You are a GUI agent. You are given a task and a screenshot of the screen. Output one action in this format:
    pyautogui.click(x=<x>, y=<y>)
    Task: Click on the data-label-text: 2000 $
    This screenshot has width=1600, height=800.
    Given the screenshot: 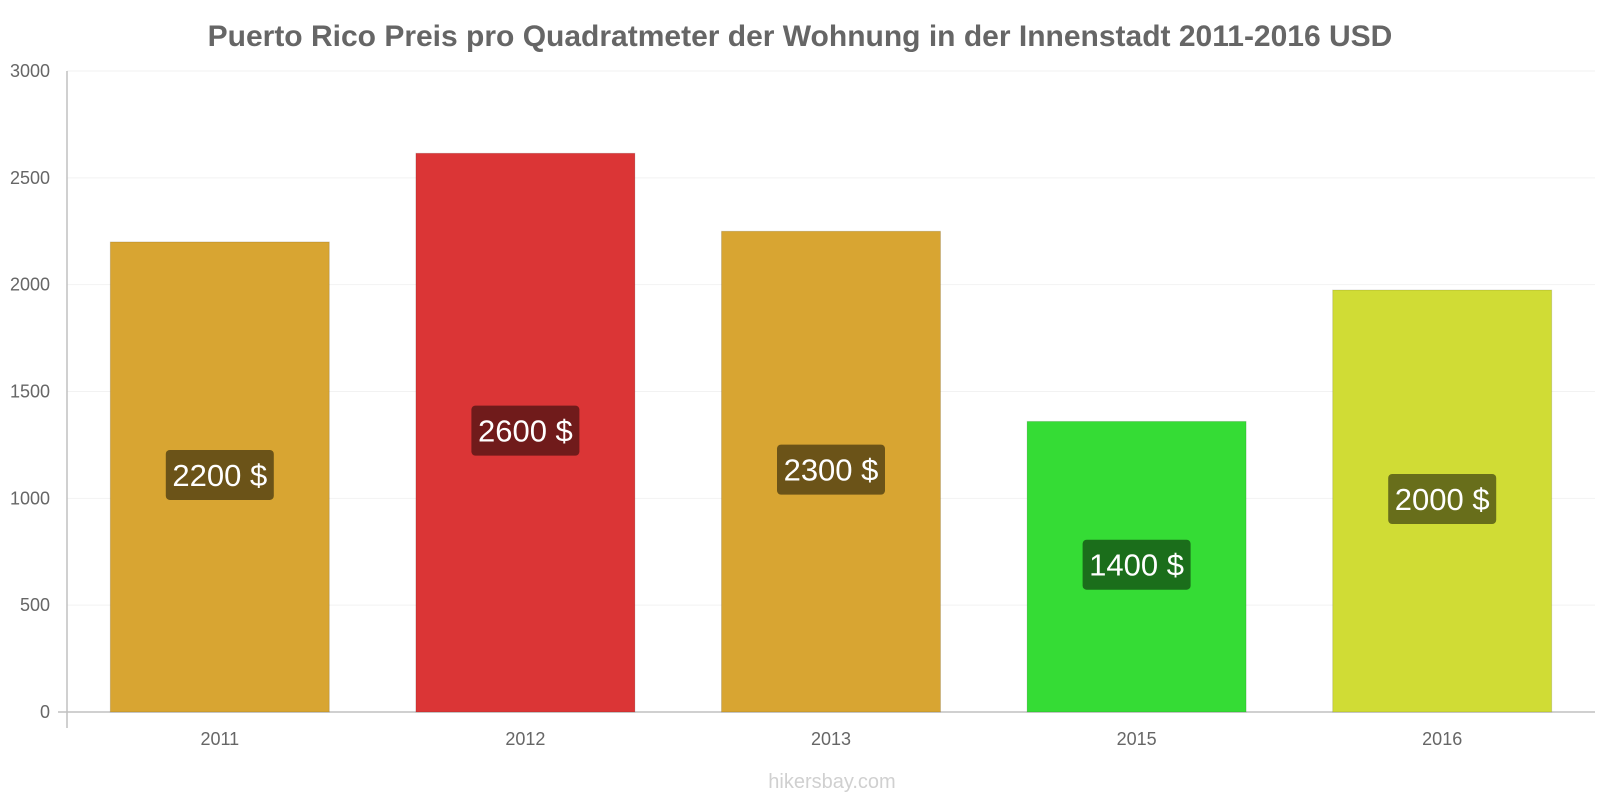 What is the action you would take?
    pyautogui.click(x=1442, y=499)
    